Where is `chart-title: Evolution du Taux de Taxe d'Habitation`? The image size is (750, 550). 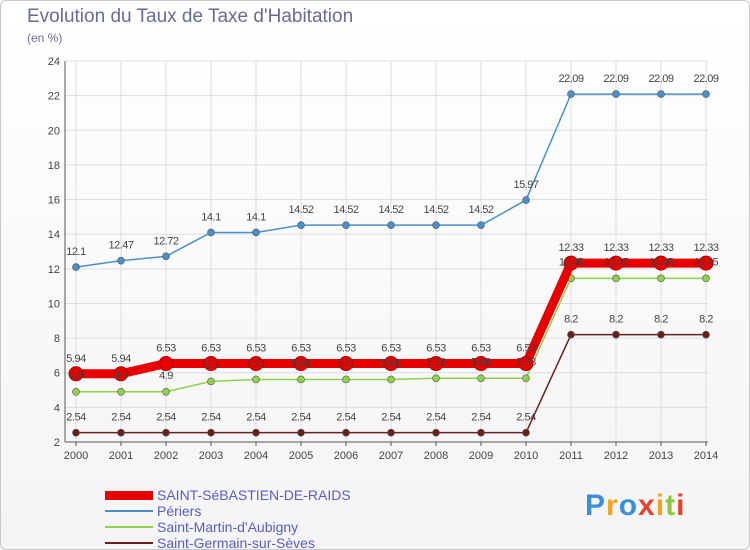
chart-title: Evolution du Taux de Taxe d'Habitation is located at coordinates (190, 16).